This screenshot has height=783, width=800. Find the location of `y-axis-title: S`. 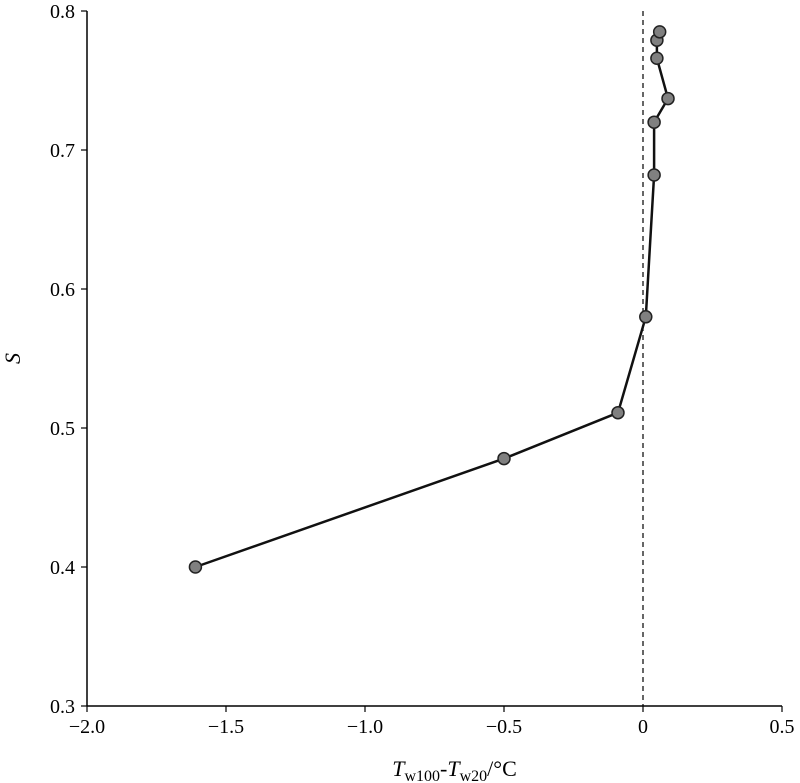

y-axis-title: S is located at coordinates (12, 358).